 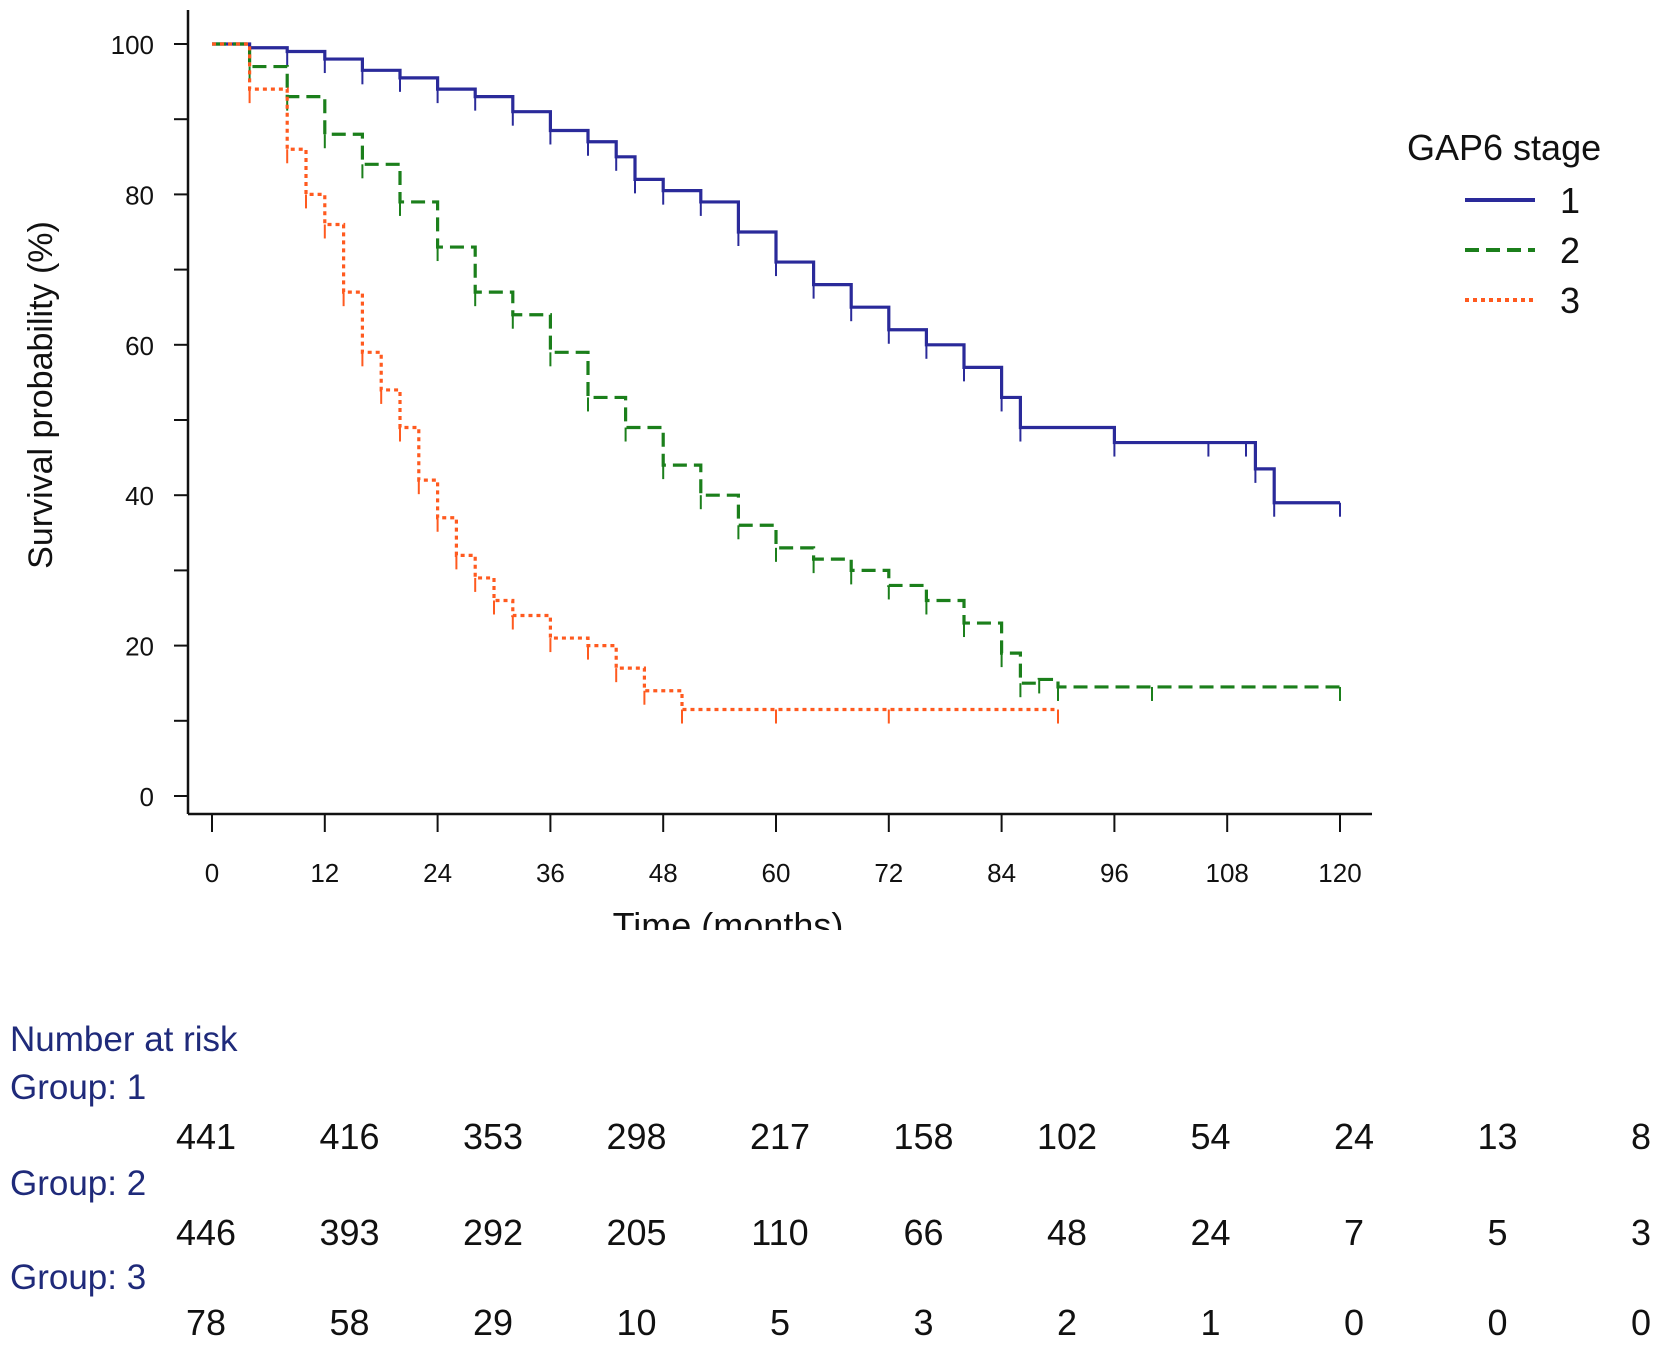 I want to click on x-tick-label: 0, so click(x=212, y=873).